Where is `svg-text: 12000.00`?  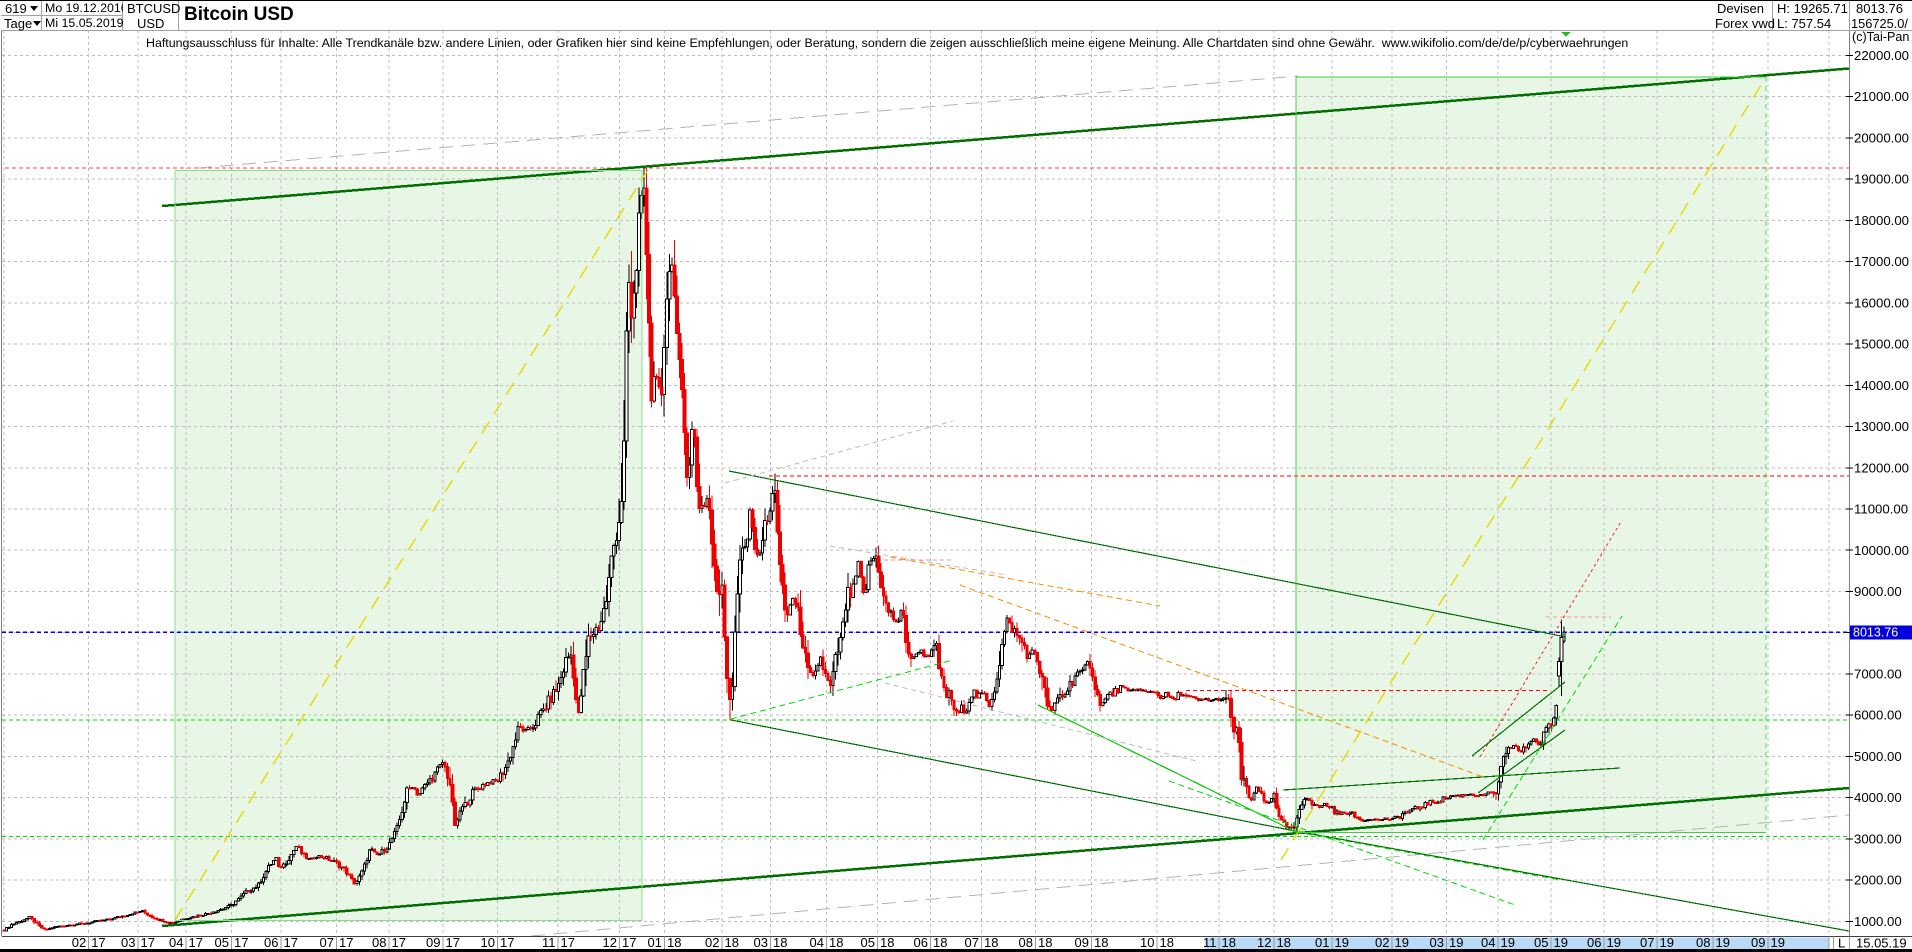 svg-text: 12000.00 is located at coordinates (1881, 467).